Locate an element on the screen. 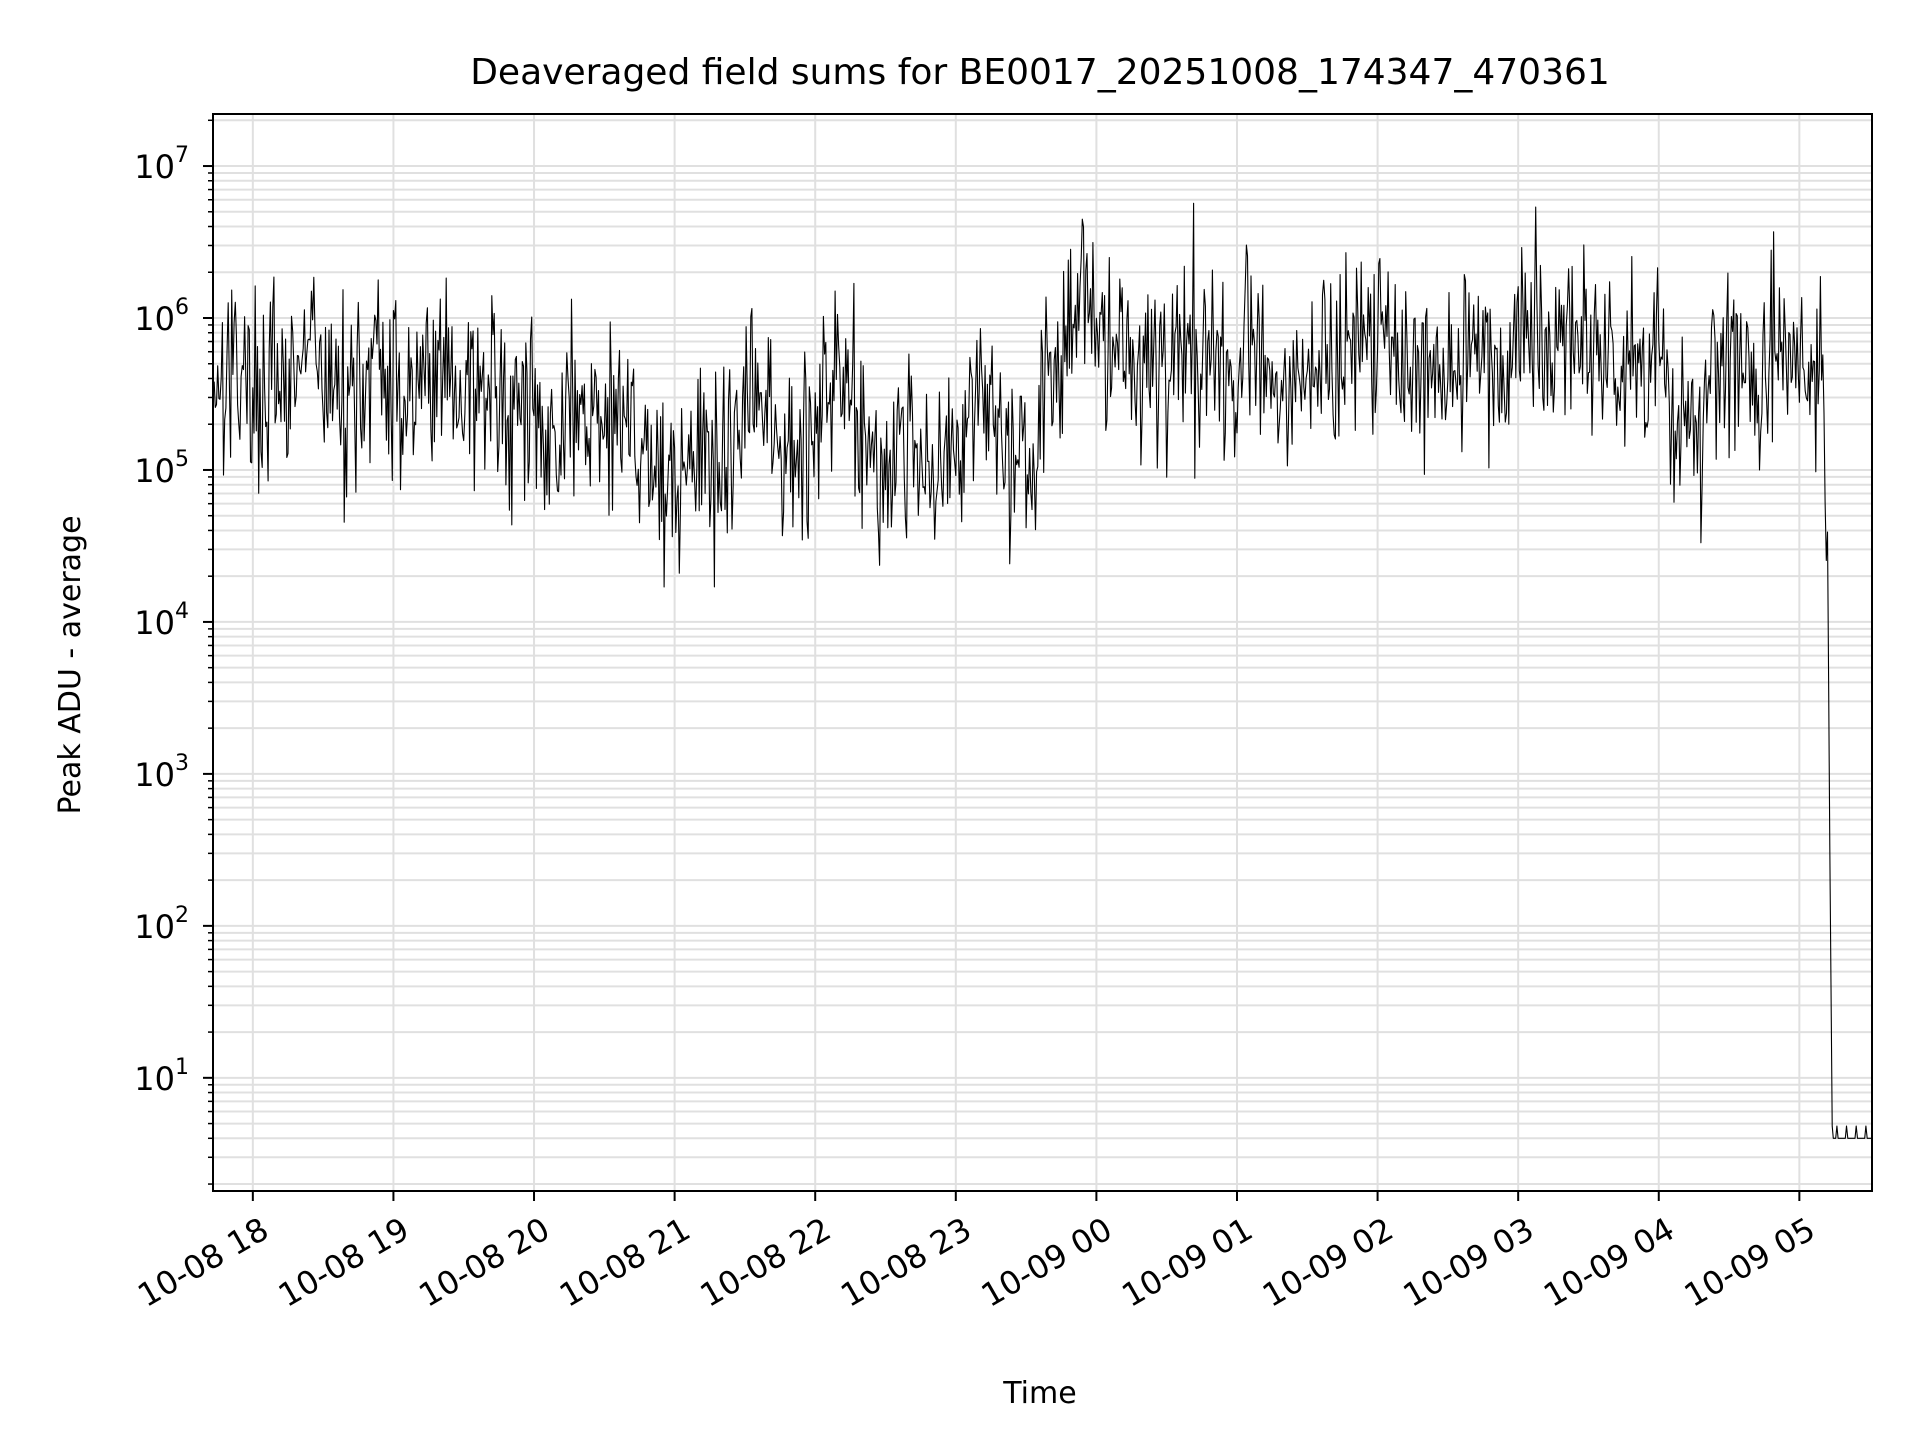 Image resolution: width=1920 pixels, height=1440 pixels. y-tick-label: 10⁷ is located at coordinates (161, 164).